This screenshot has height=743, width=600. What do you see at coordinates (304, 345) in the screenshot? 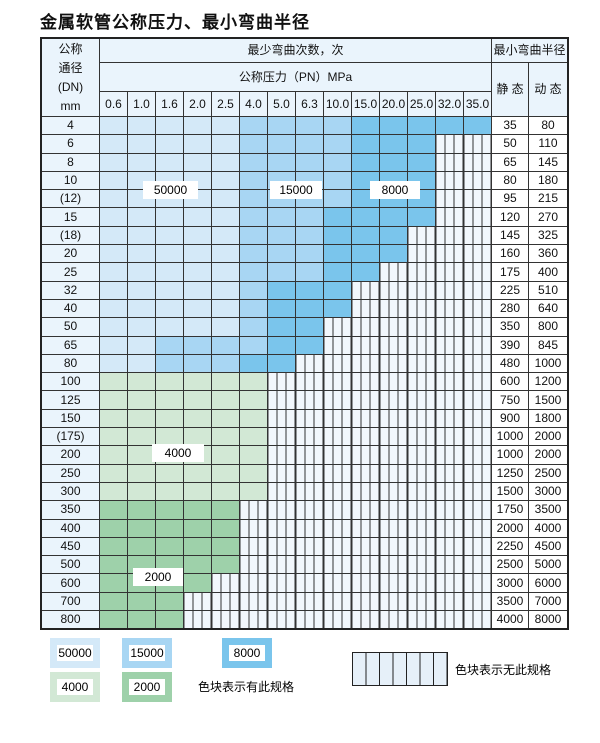
I see `table-row: 65 390 845` at bounding box center [304, 345].